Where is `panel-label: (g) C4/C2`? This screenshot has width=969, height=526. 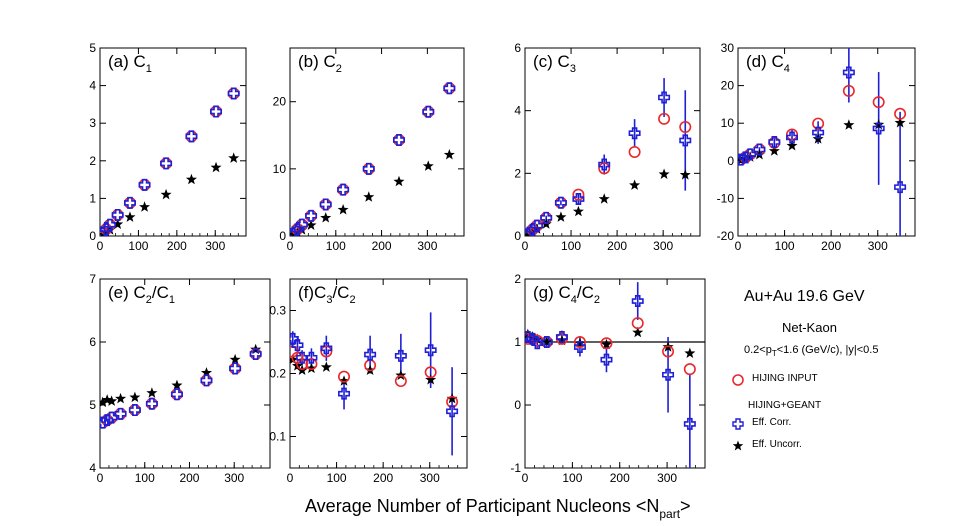 panel-label: (g) C4/C2 is located at coordinates (566, 294).